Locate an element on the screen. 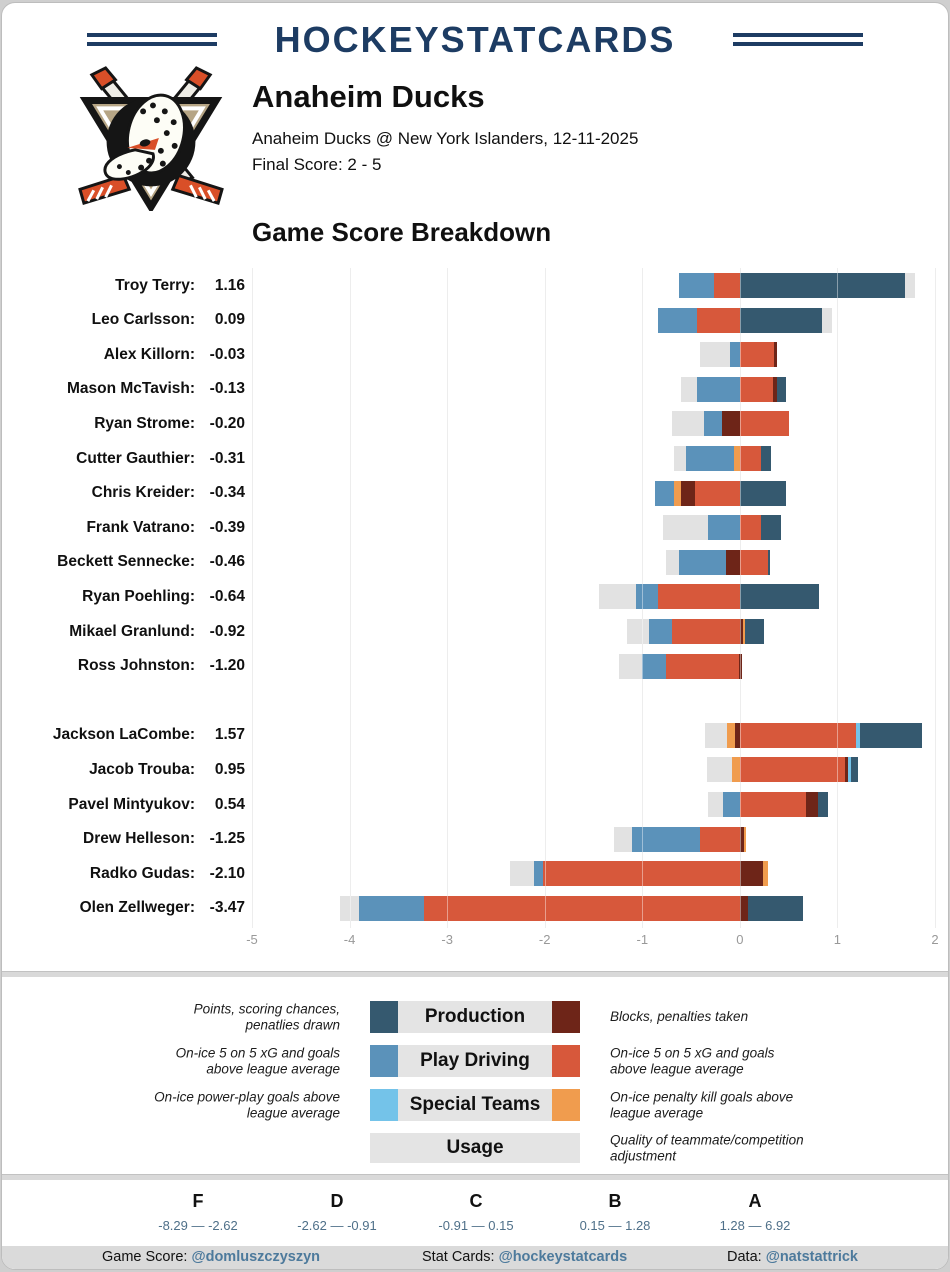 The width and height of the screenshot is (950, 1272). player-label: Jacob Trouba: 0.95 is located at coordinates (132, 769).